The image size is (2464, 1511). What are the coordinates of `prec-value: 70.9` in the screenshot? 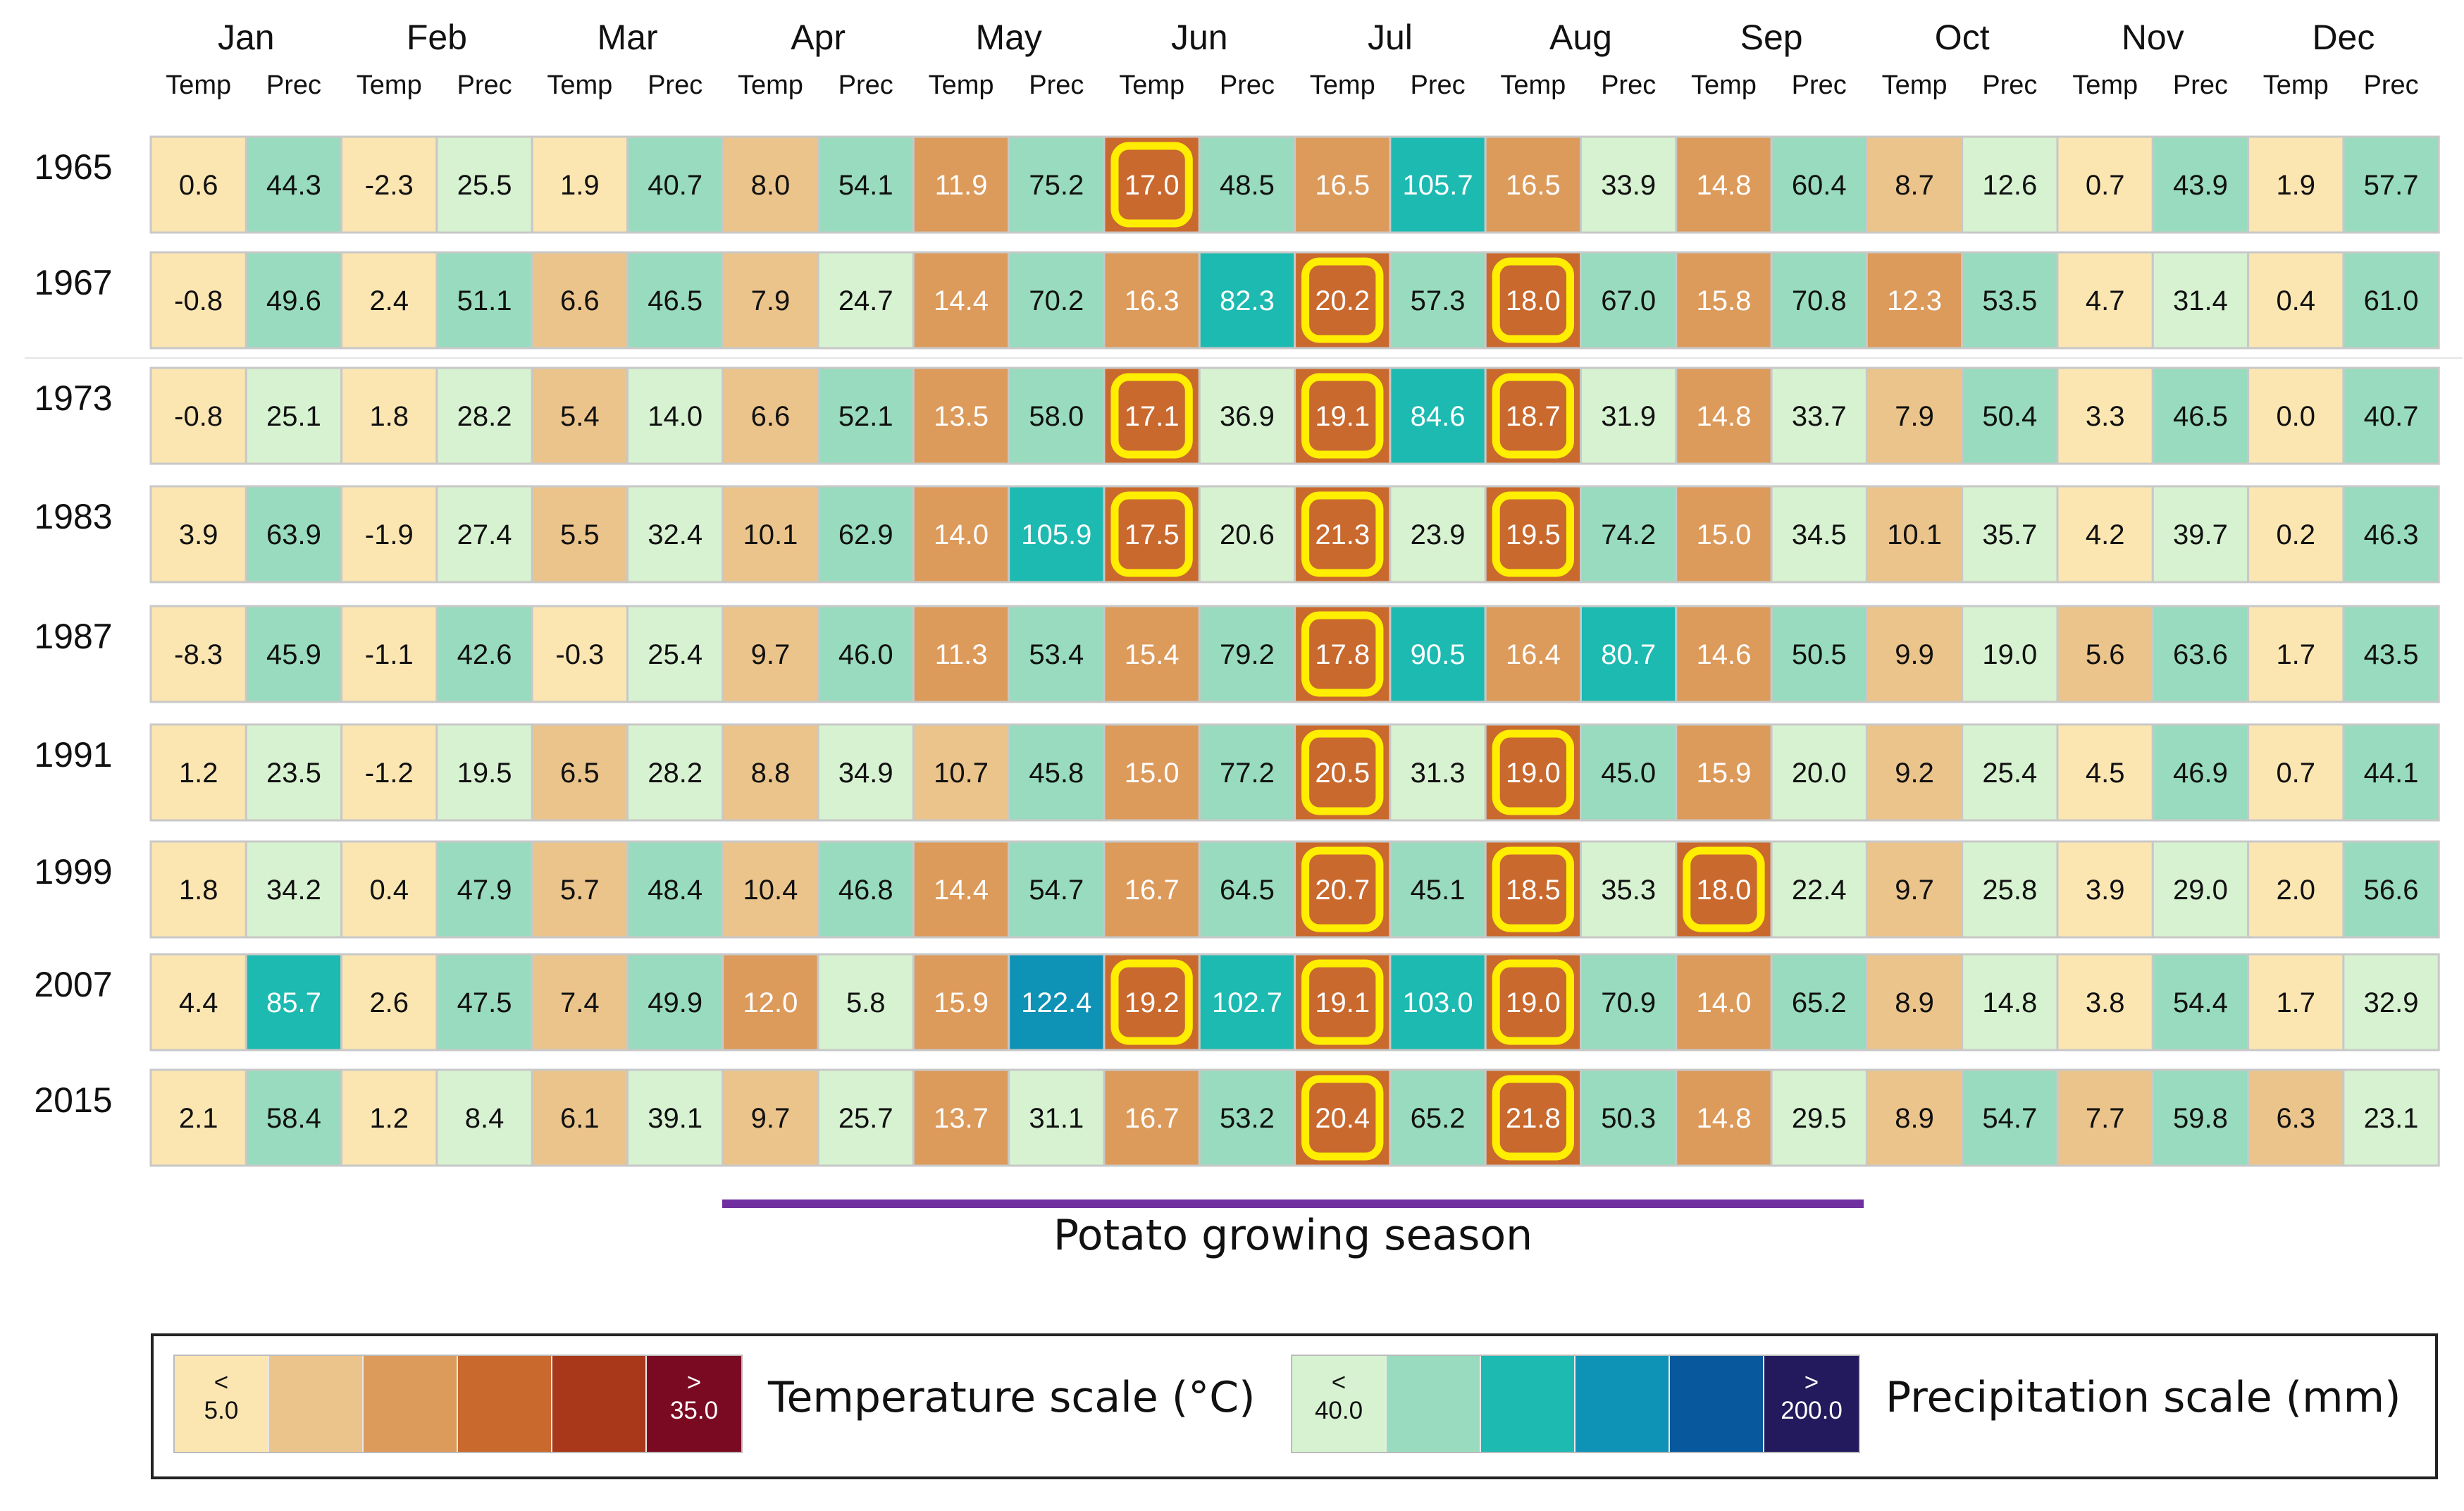 It's located at (1628, 1002).